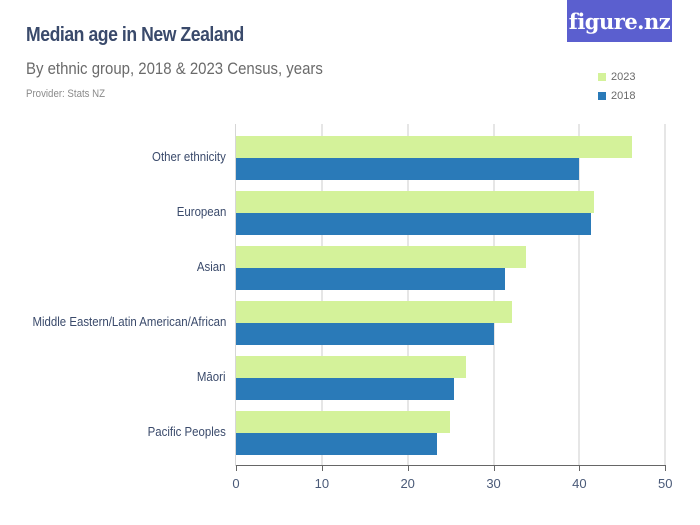 The width and height of the screenshot is (700, 525). Describe the element at coordinates (322, 483) in the screenshot. I see `x-axis-tick-label: 10` at that location.